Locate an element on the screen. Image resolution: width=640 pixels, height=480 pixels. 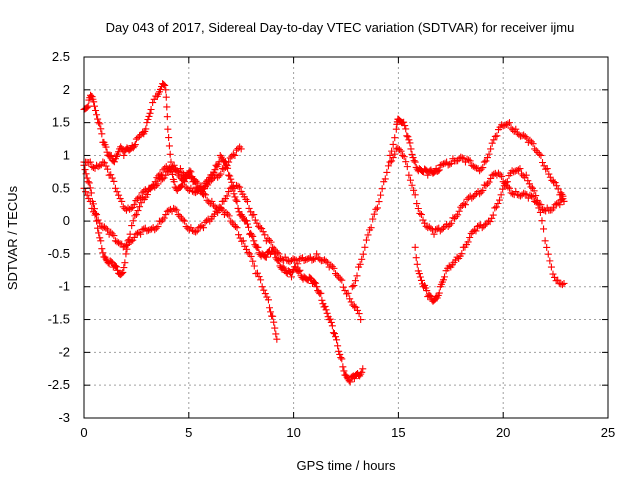
x-tick-label: 20 is located at coordinates (503, 432).